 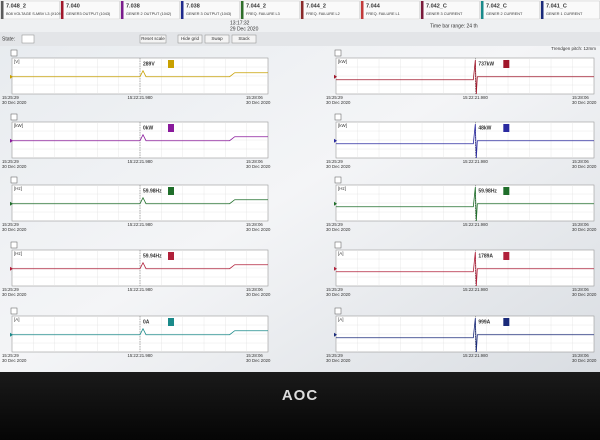 What do you see at coordinates (556, 6) in the screenshot?
I see `tab-code: 7.041_C` at bounding box center [556, 6].